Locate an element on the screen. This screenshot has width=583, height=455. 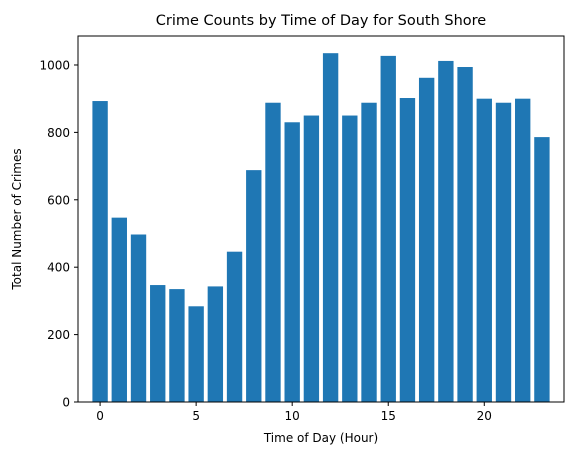
x-tick-label: 20 is located at coordinates (484, 416).